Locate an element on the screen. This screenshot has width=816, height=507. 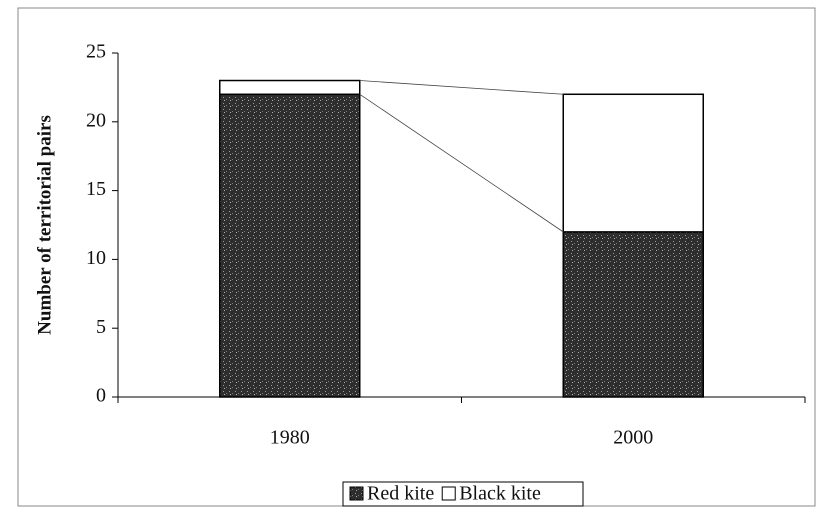
y-tick-label: 20 is located at coordinates (96, 120).